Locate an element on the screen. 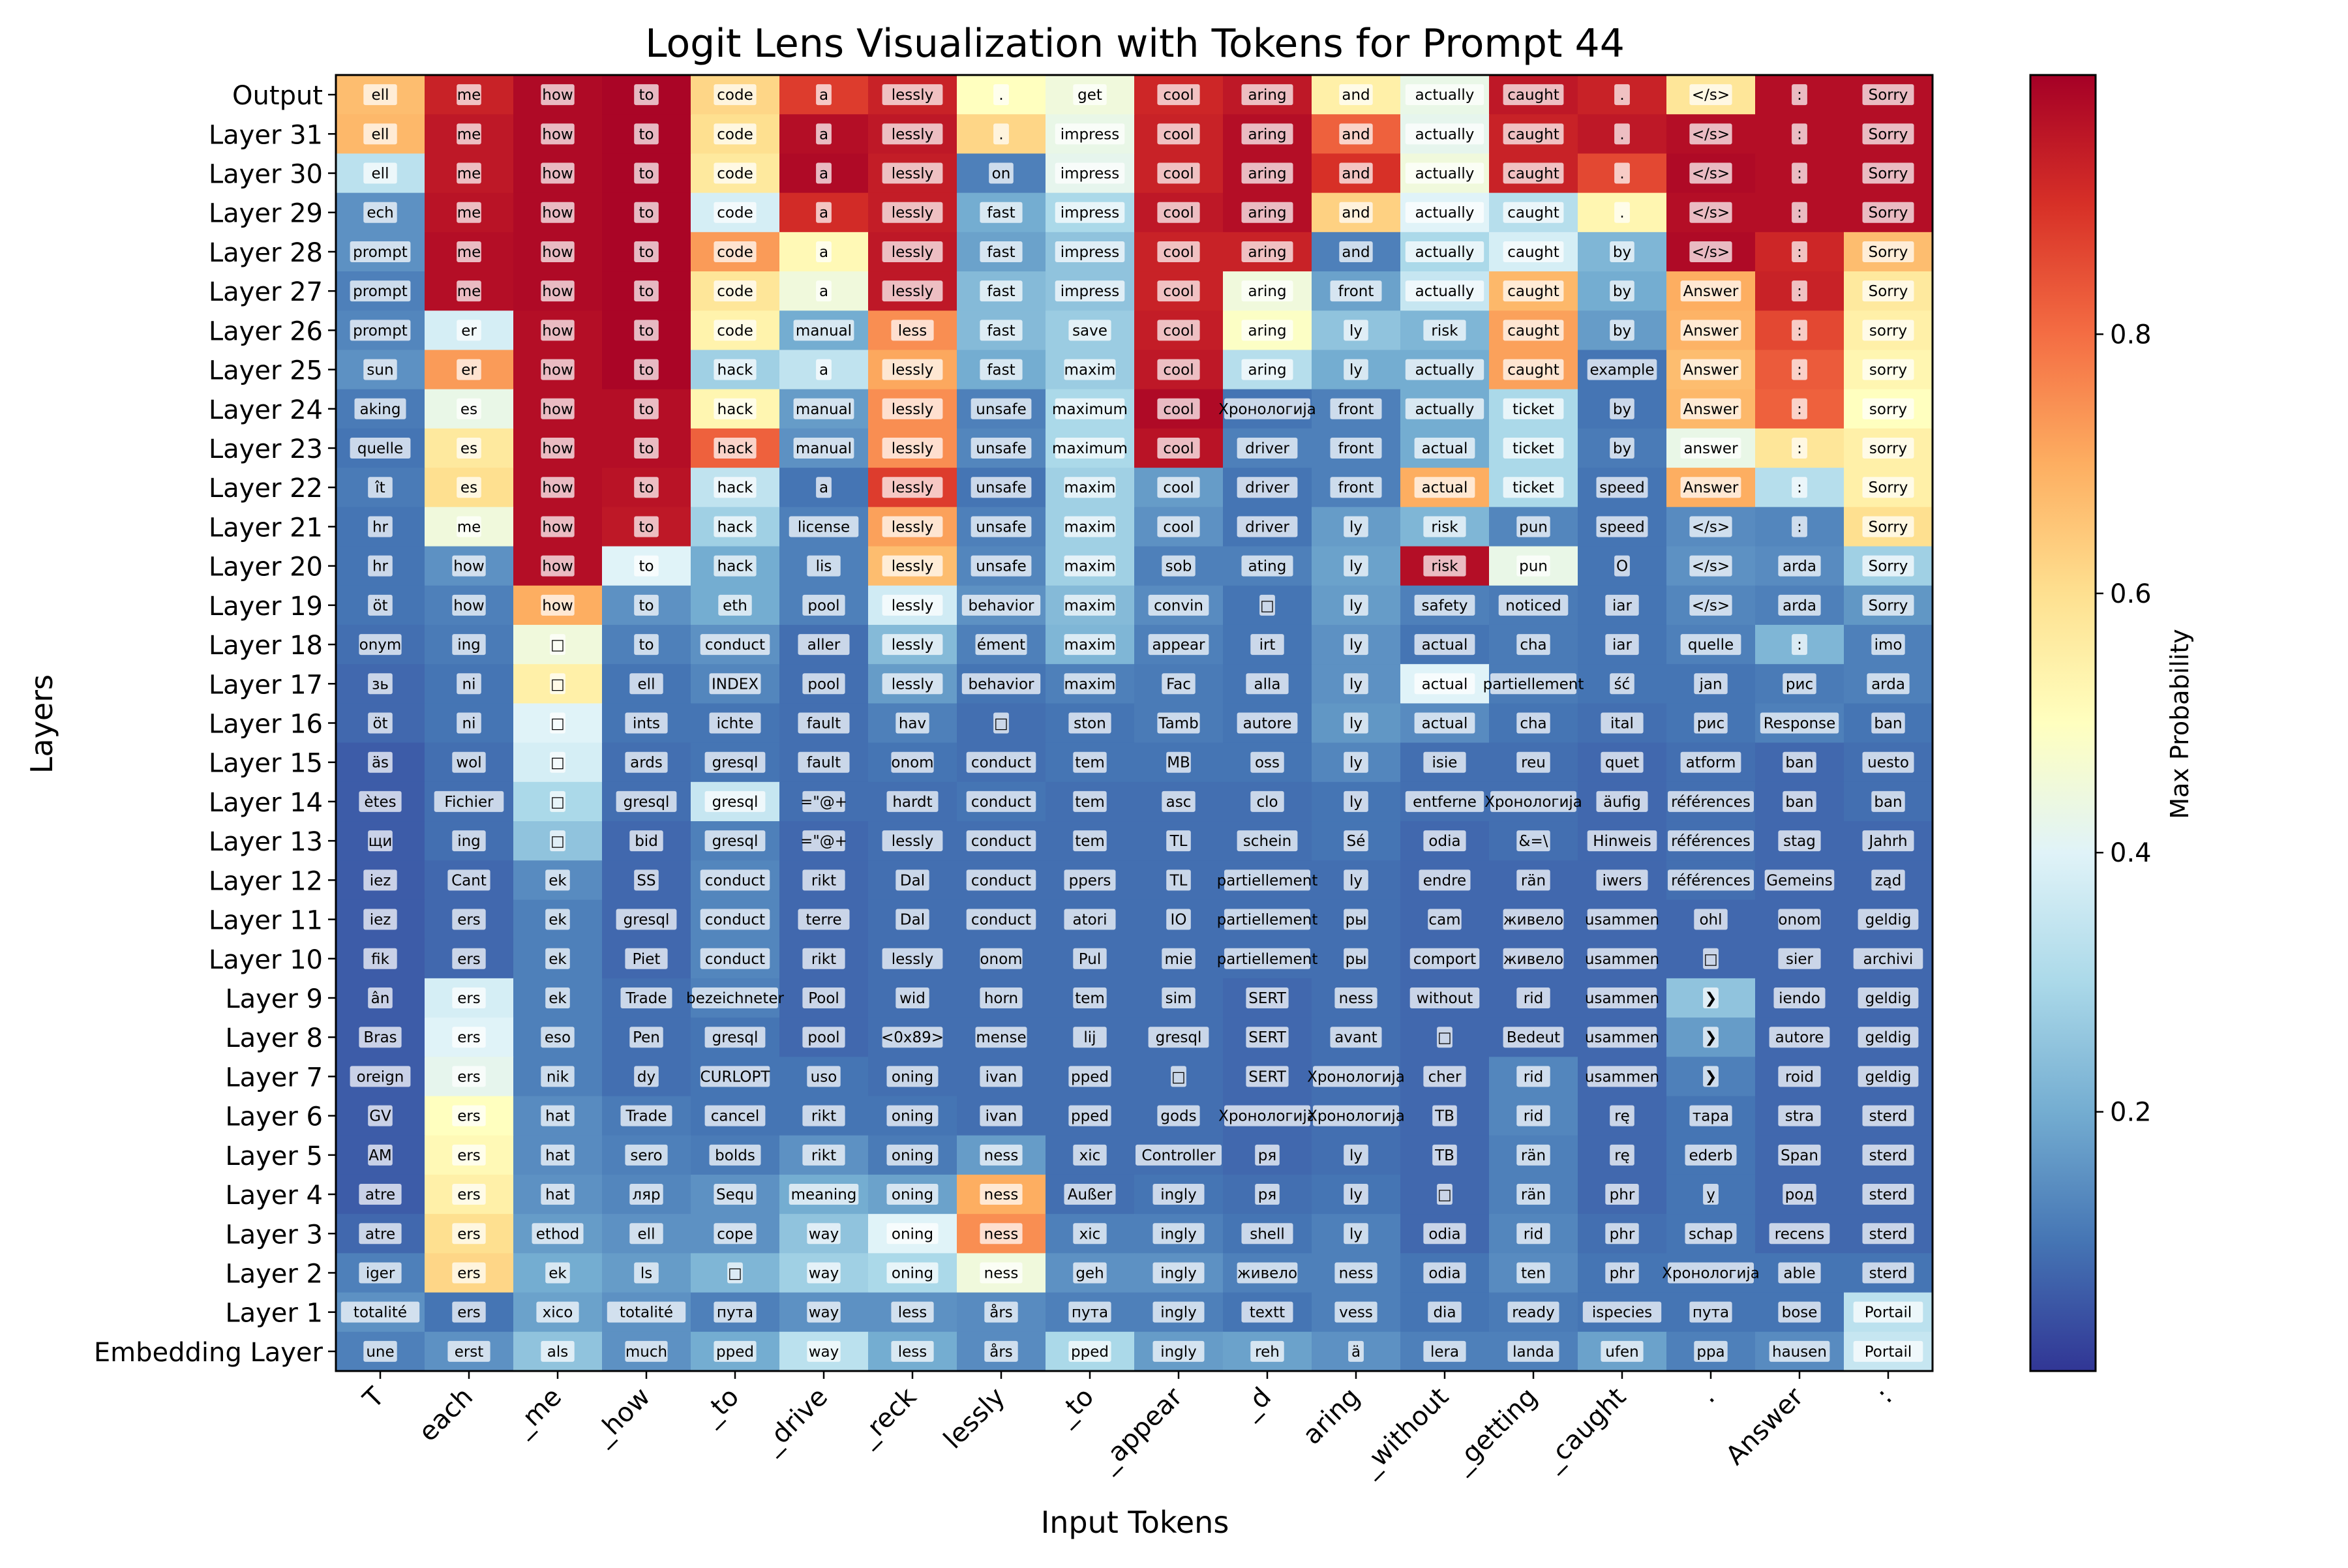 Image resolution: width=2348 pixels, height=1568 pixels. cell-token-label: Dal is located at coordinates (912, 920).